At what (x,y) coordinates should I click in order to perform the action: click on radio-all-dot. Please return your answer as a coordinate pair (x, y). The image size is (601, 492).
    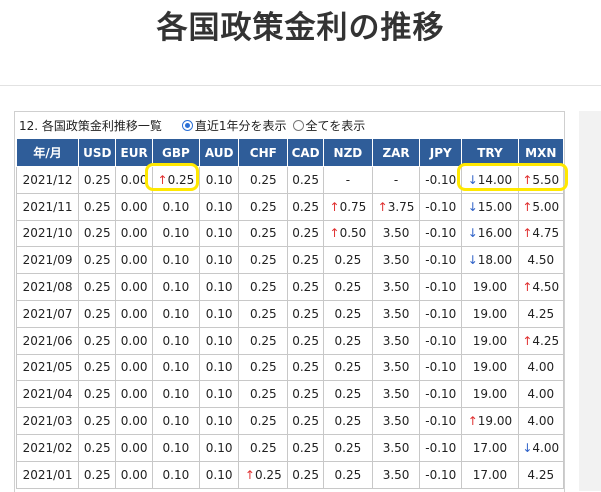
    Looking at the image, I should click on (298, 125).